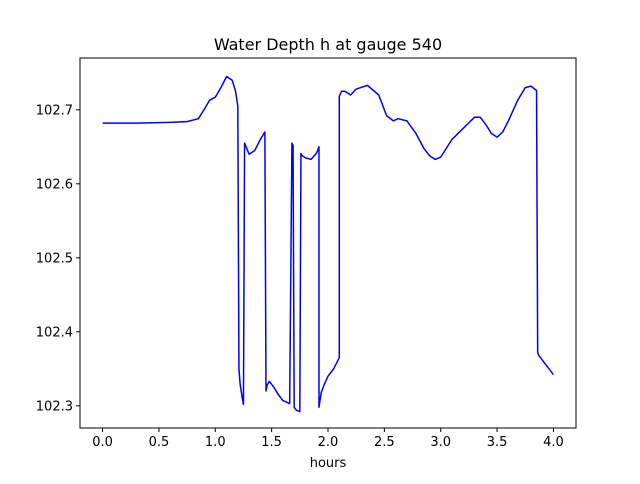  What do you see at coordinates (328, 44) in the screenshot?
I see `chart-title: Water Depth h at gauge 540` at bounding box center [328, 44].